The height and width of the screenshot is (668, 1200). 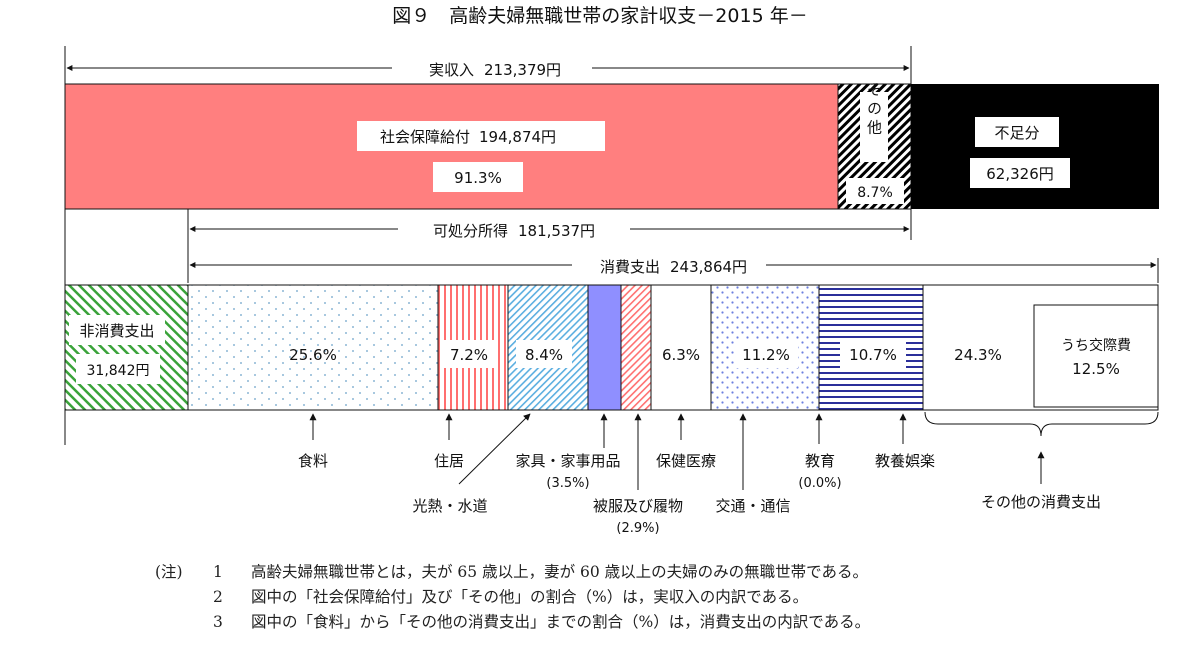 What do you see at coordinates (636, 347) in the screenshot?
I see `clothing-segment` at bounding box center [636, 347].